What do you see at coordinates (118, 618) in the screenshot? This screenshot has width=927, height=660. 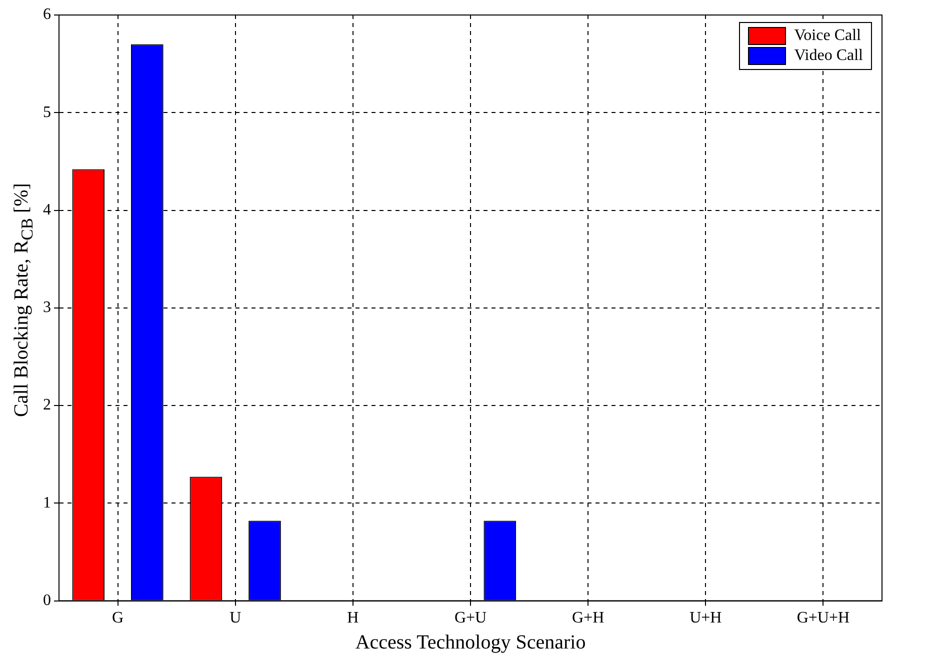 I see `x-tick-label: G` at bounding box center [118, 618].